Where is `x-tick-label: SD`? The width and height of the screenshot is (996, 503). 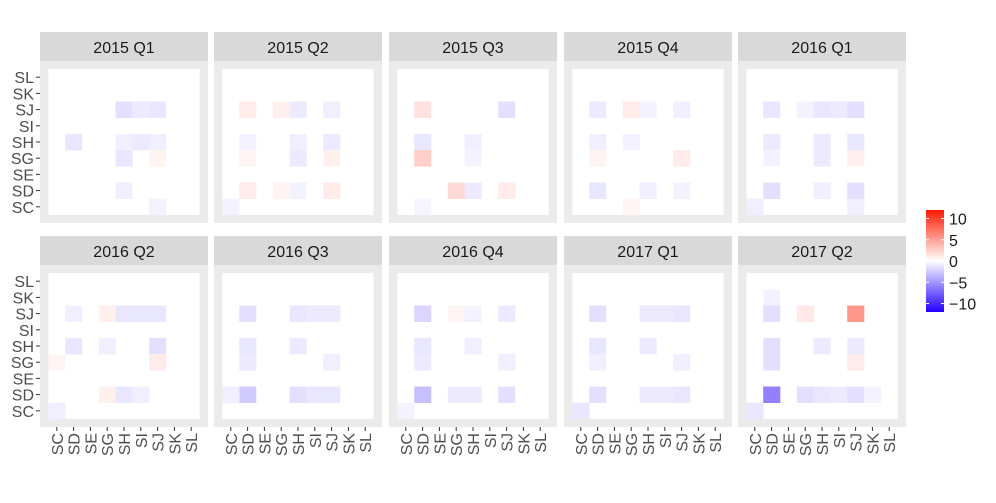 x-tick-label: SD is located at coordinates (599, 444).